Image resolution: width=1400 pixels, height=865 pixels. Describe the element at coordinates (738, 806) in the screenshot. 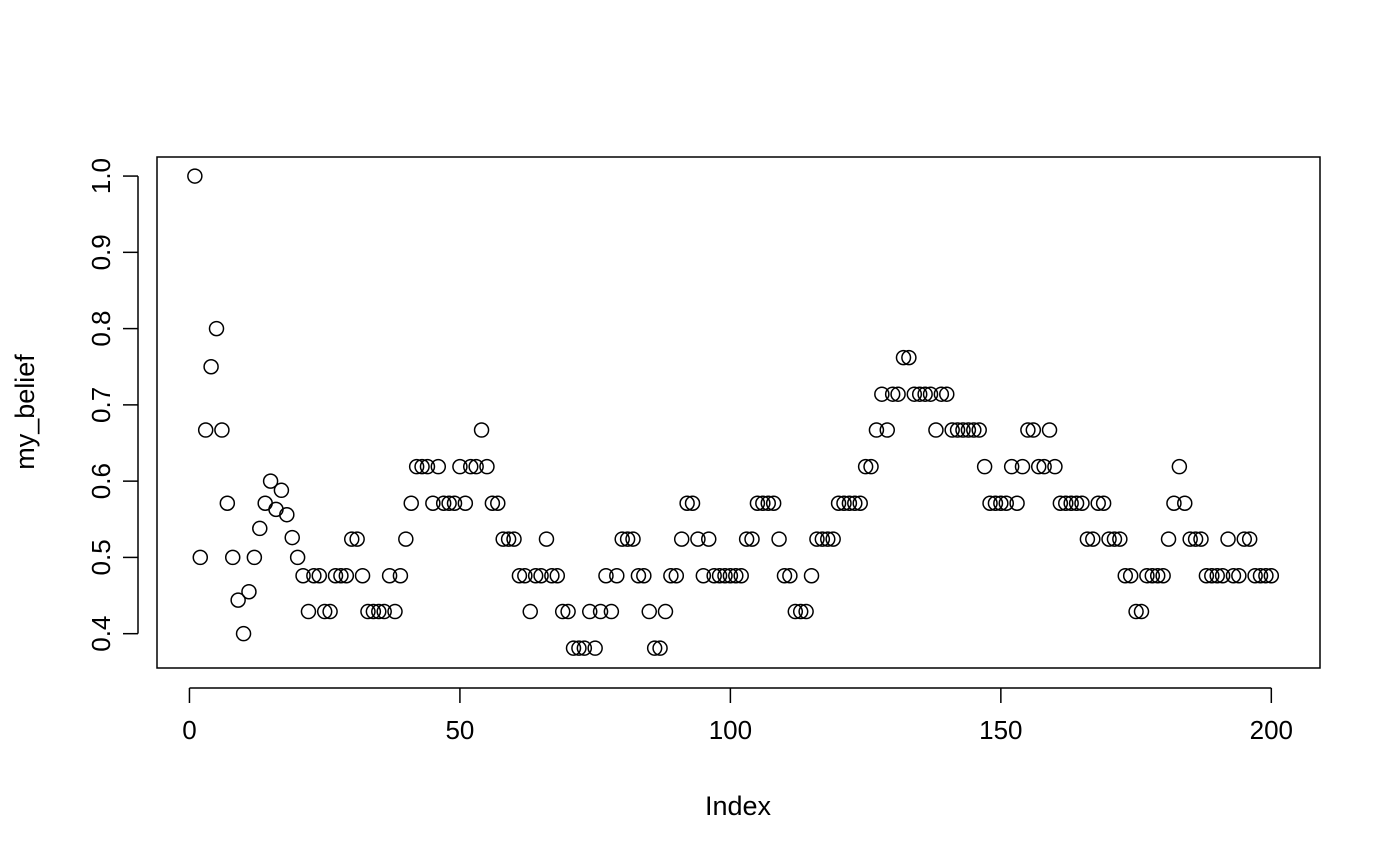

I see `x-axis-label: Index` at that location.